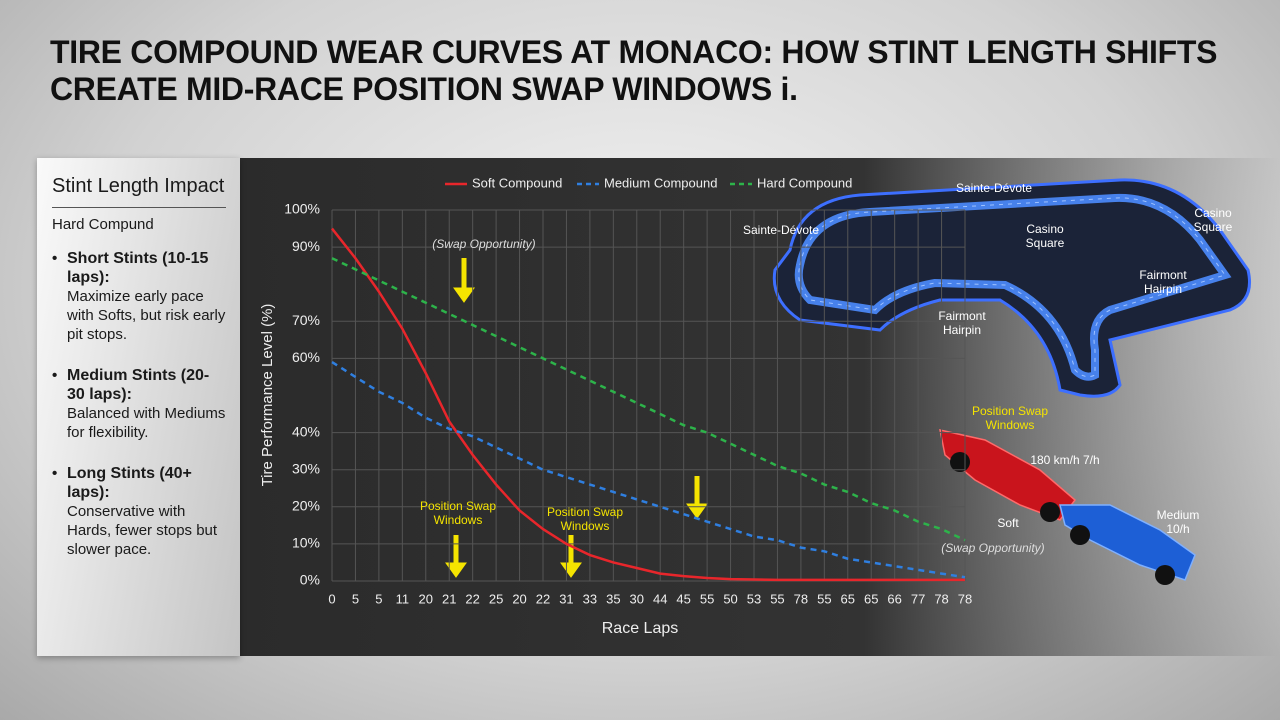  Describe the element at coordinates (1065, 460) in the screenshot. I see `illustration-label: 180 km/h 7/h` at that location.